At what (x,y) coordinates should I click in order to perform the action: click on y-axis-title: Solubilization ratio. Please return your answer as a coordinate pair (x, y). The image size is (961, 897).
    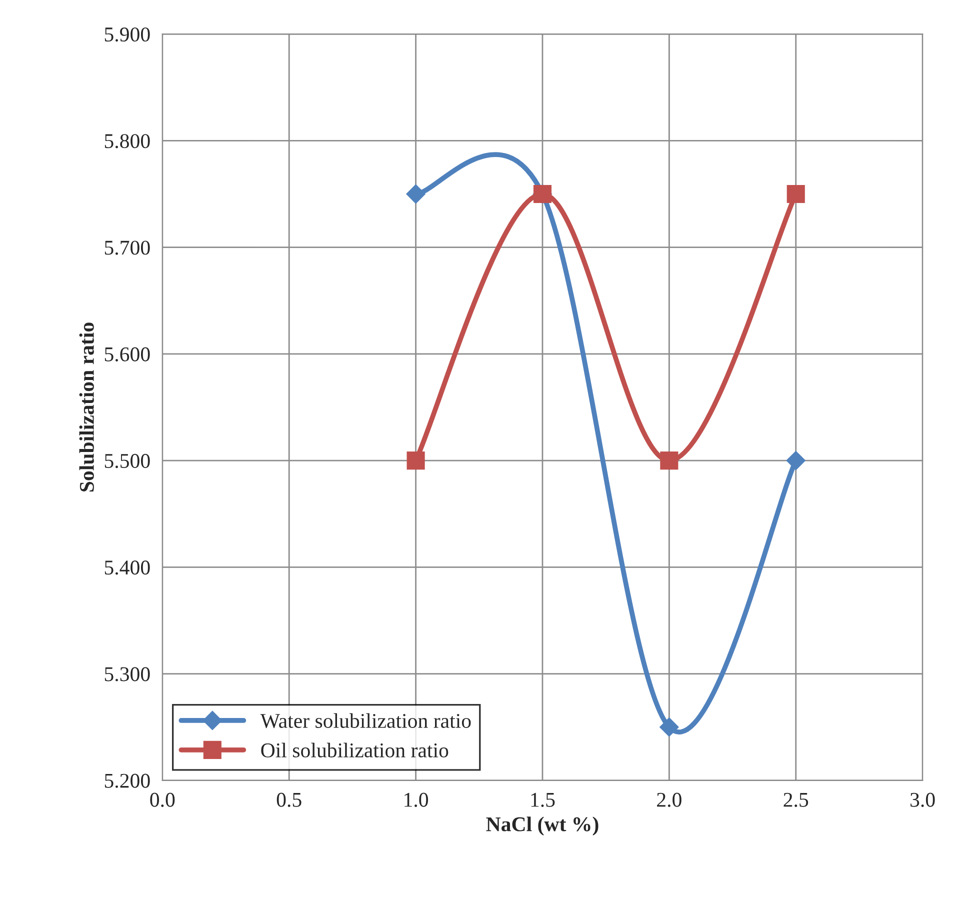
    Looking at the image, I should click on (86, 407).